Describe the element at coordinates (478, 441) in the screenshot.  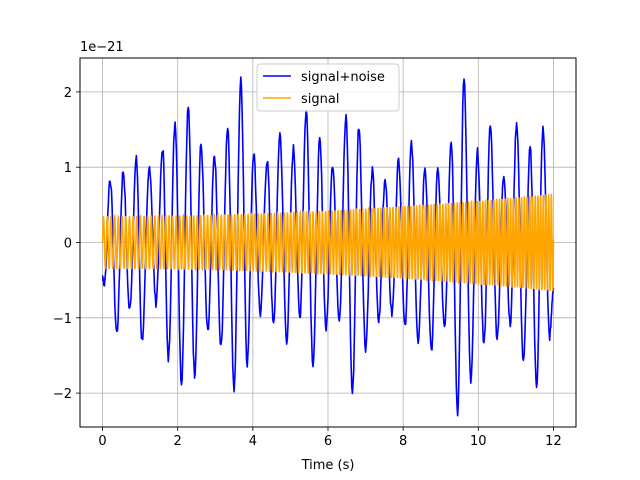
I see `x-tick-label: 10` at that location.